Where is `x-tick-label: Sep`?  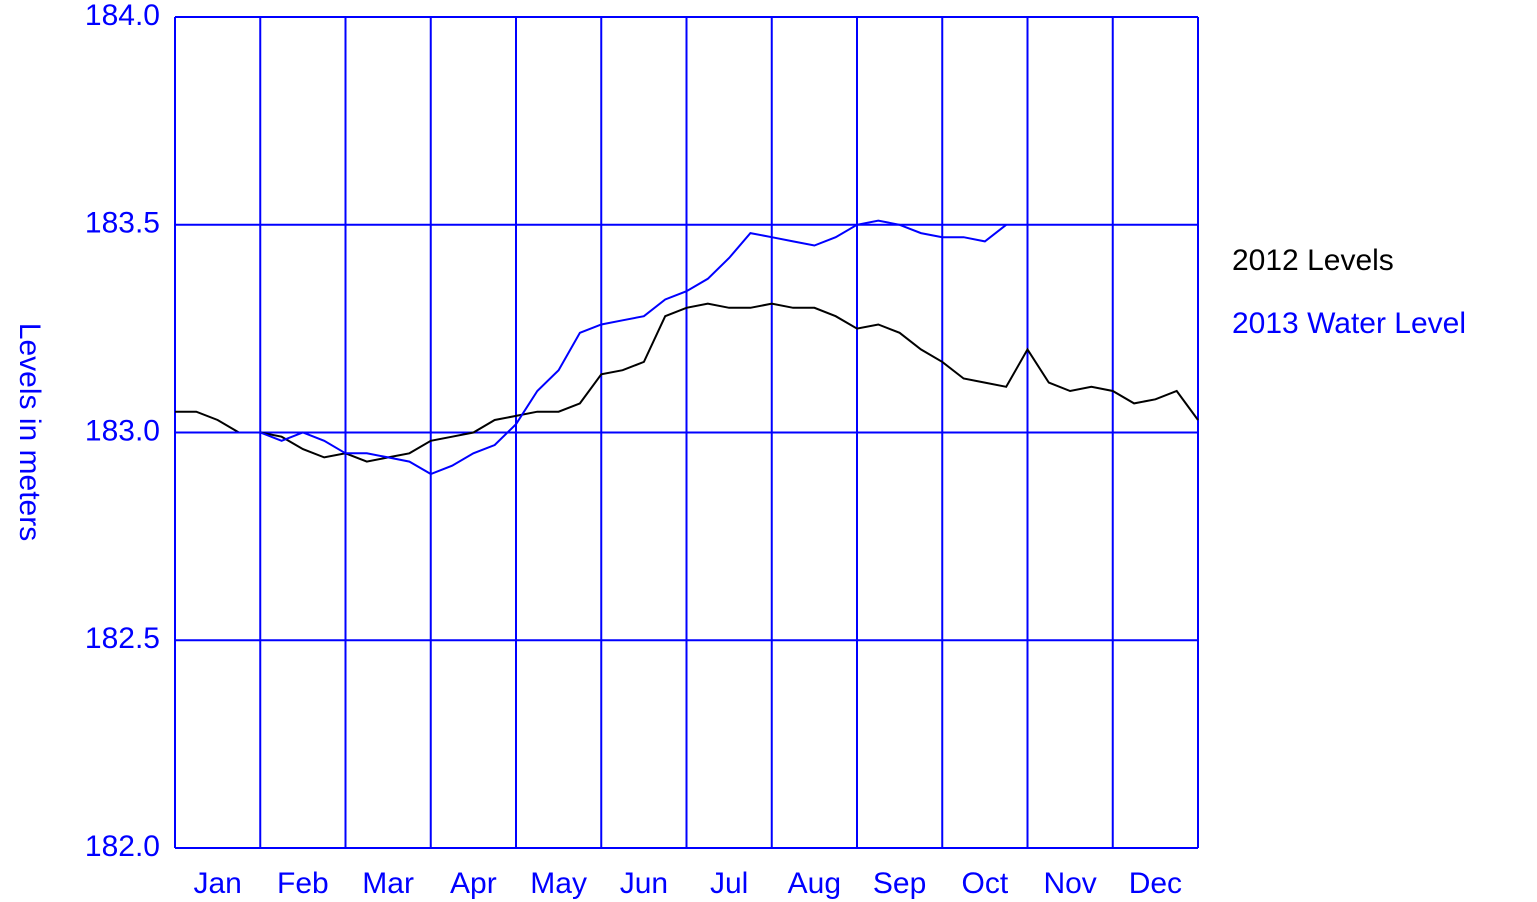 x-tick-label: Sep is located at coordinates (899, 883).